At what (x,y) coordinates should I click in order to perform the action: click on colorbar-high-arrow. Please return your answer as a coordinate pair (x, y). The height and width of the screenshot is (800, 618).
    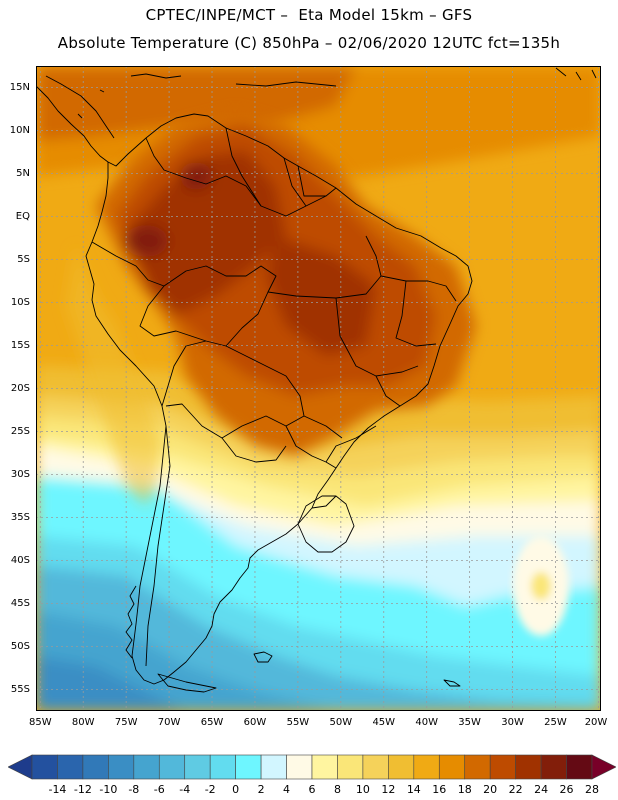
    Looking at the image, I should click on (603, 767).